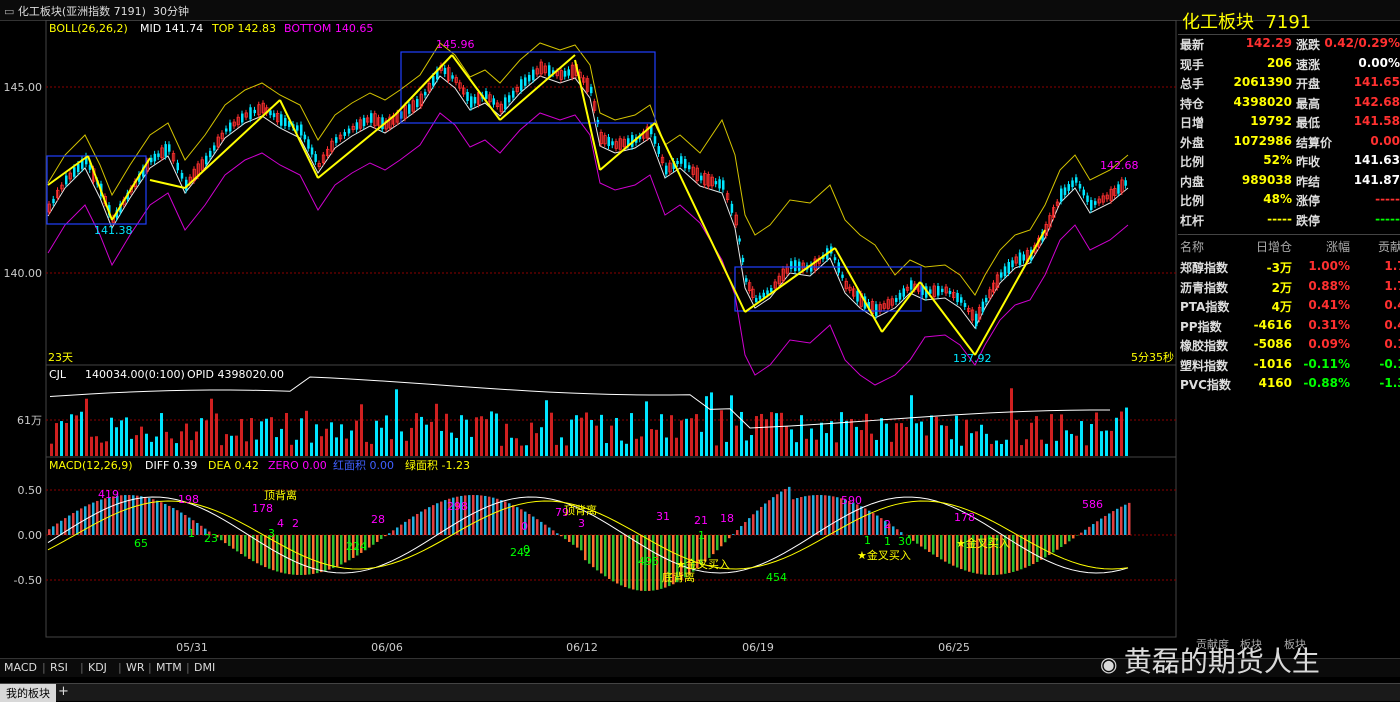  I want to click on sheet-tab-my-sector: 我的板块, so click(28, 693).